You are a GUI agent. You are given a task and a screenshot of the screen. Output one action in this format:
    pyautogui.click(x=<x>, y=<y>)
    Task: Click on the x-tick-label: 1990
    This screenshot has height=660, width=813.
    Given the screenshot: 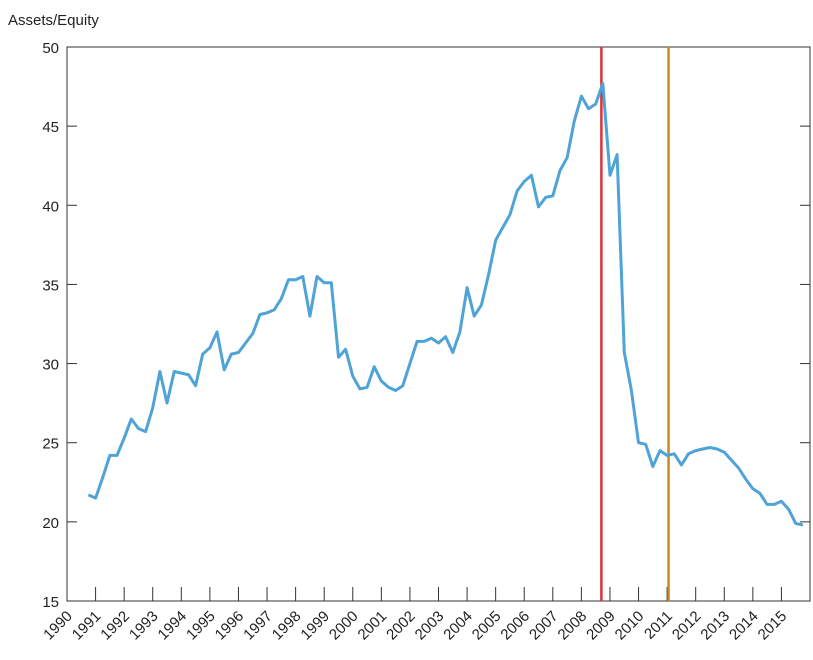 What is the action you would take?
    pyautogui.click(x=58, y=626)
    